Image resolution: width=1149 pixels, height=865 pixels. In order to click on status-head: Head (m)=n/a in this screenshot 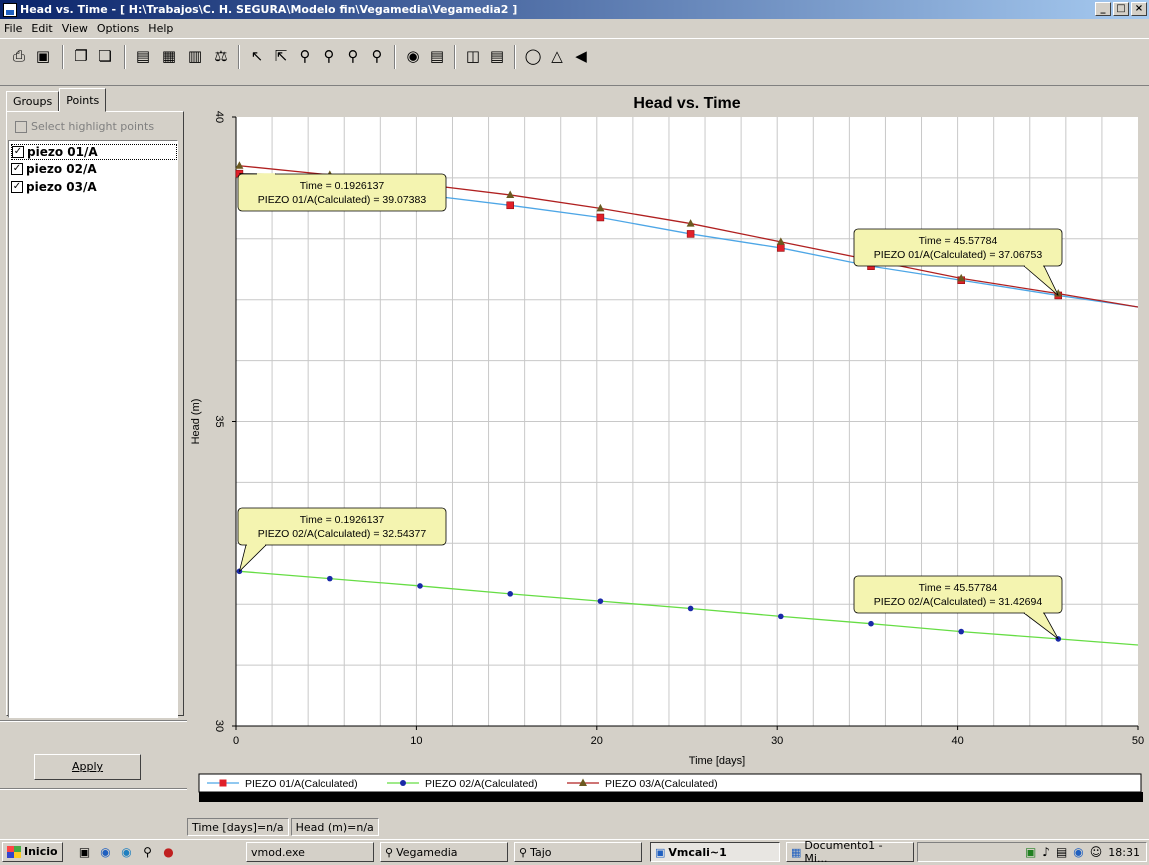, I will do `click(335, 827)`.